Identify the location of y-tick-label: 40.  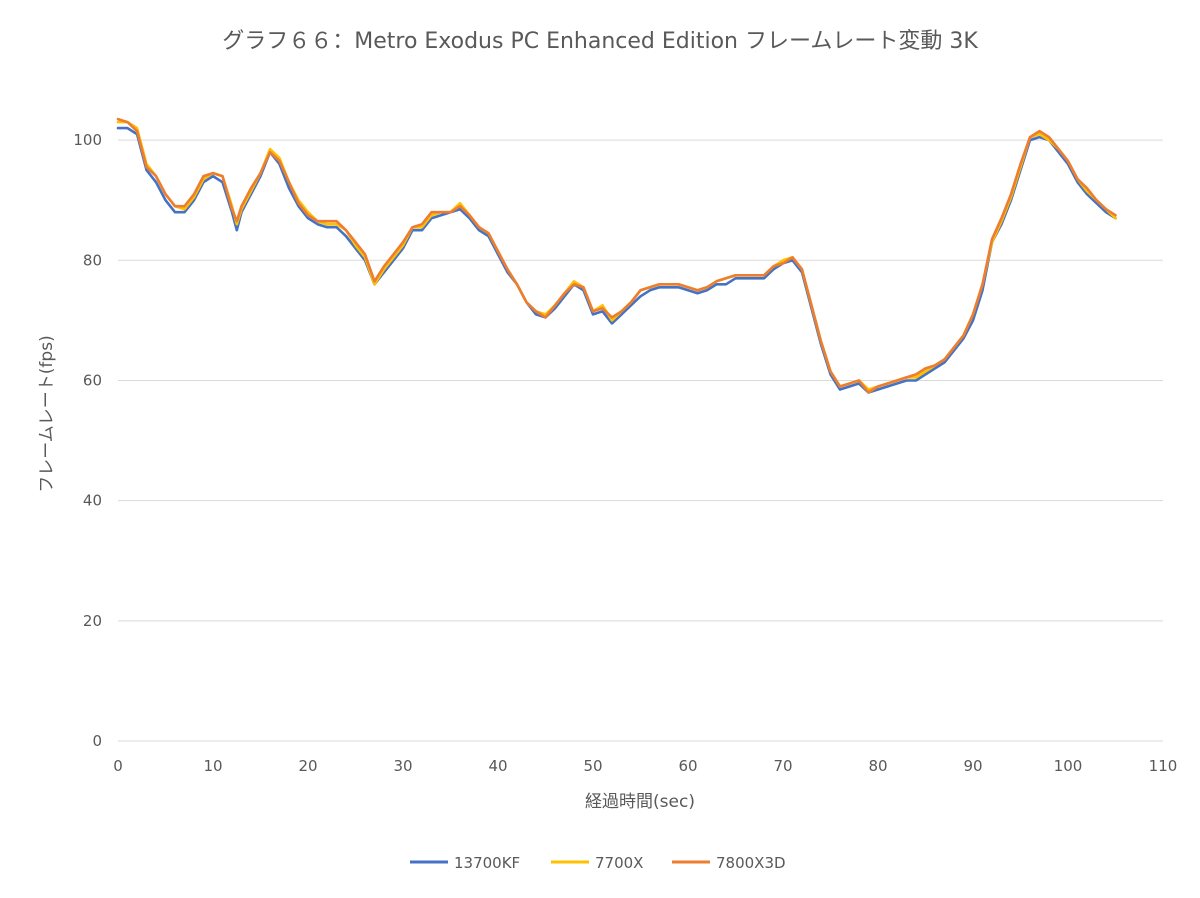
(92, 501).